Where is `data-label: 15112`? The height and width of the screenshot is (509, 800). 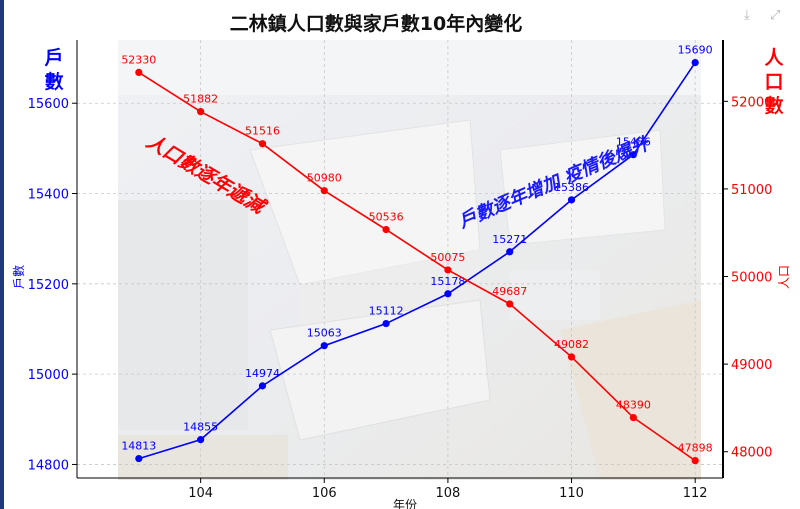 data-label: 15112 is located at coordinates (386, 311).